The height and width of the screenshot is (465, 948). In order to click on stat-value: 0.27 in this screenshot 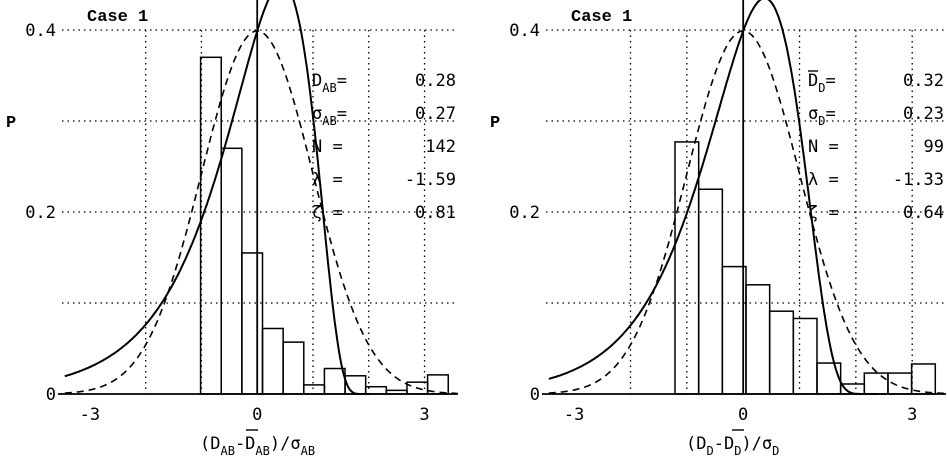, I will do `click(435, 114)`.